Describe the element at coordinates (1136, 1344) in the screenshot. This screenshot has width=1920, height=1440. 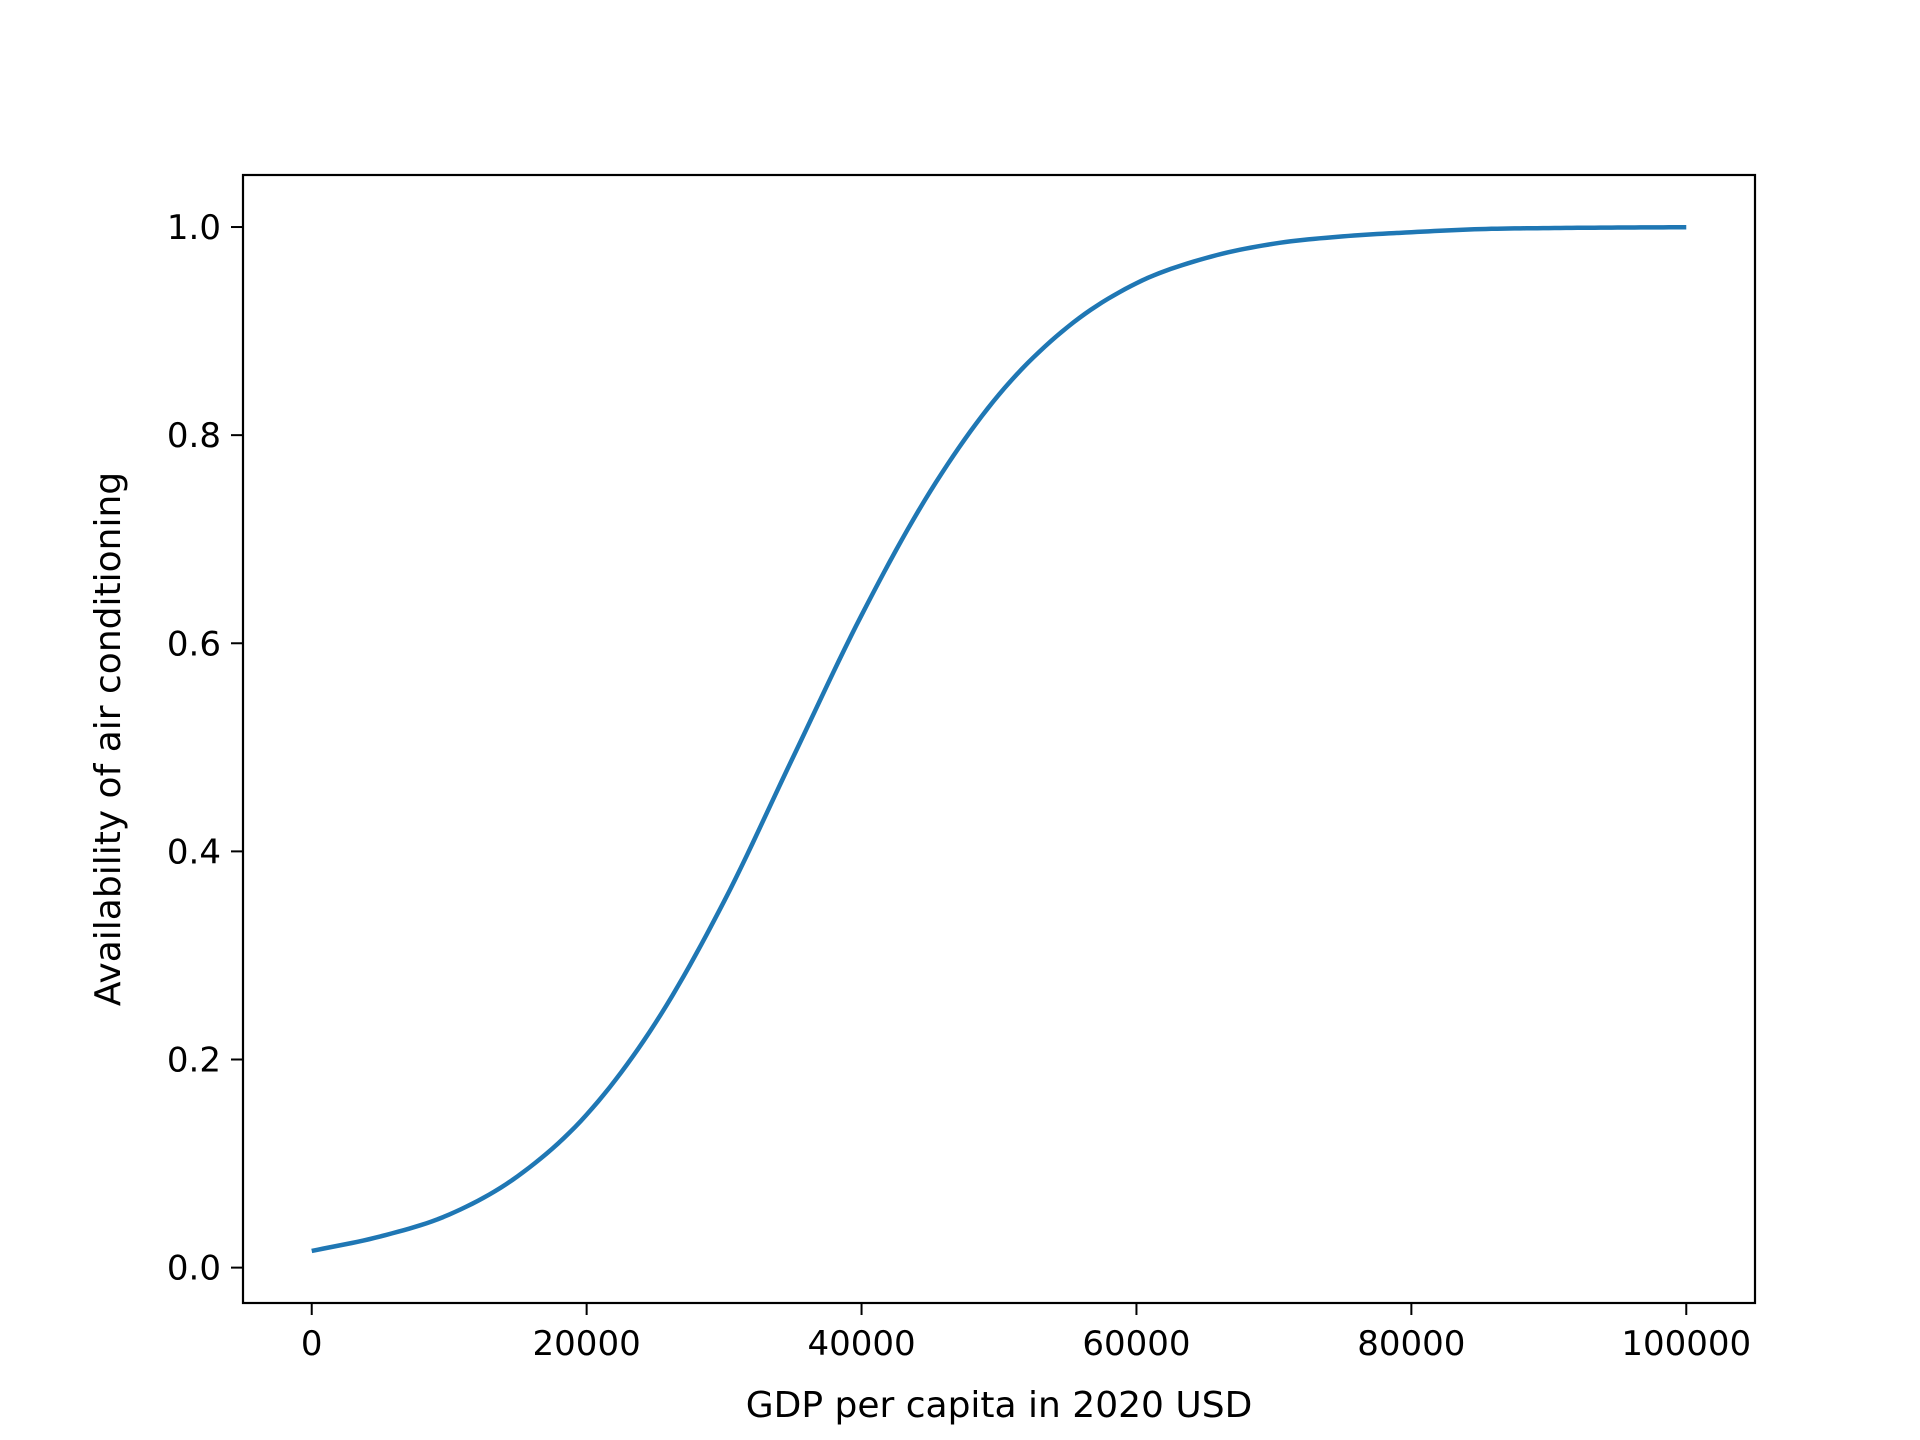
I see `x-tick-label: 60000` at that location.